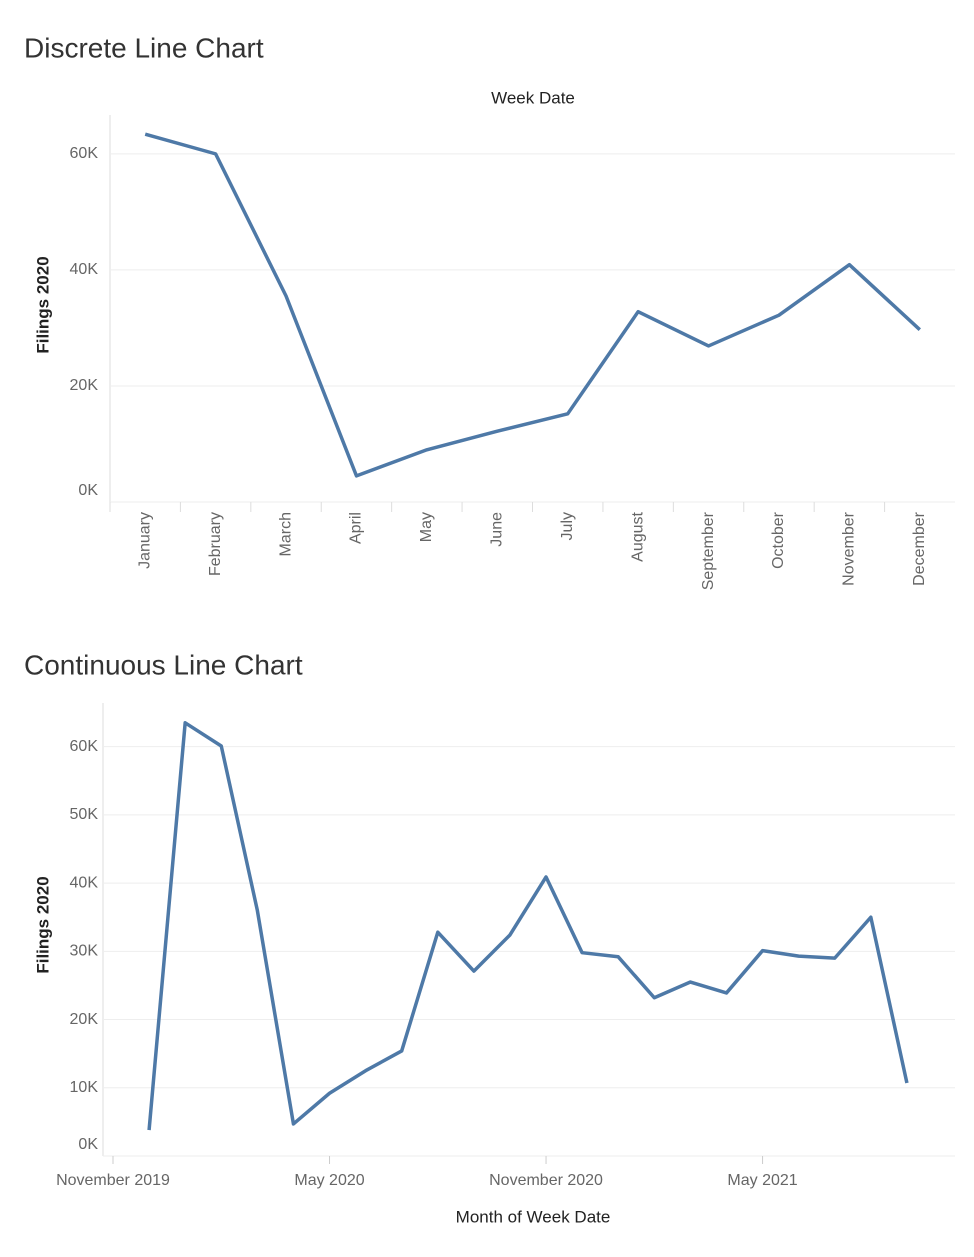 The image size is (974, 1257). I want to click on y-tick-label: 30K, so click(84, 951).